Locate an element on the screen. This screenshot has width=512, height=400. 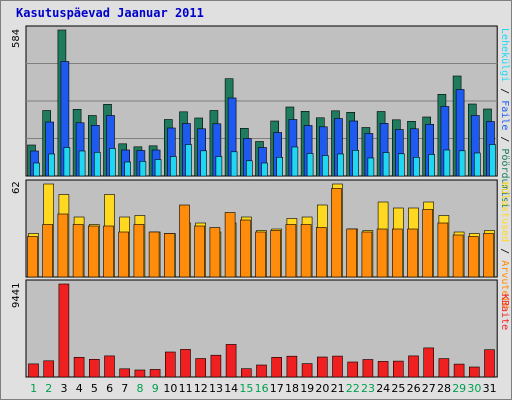
bar-0-s2-day11 is located at coordinates (188, 160).